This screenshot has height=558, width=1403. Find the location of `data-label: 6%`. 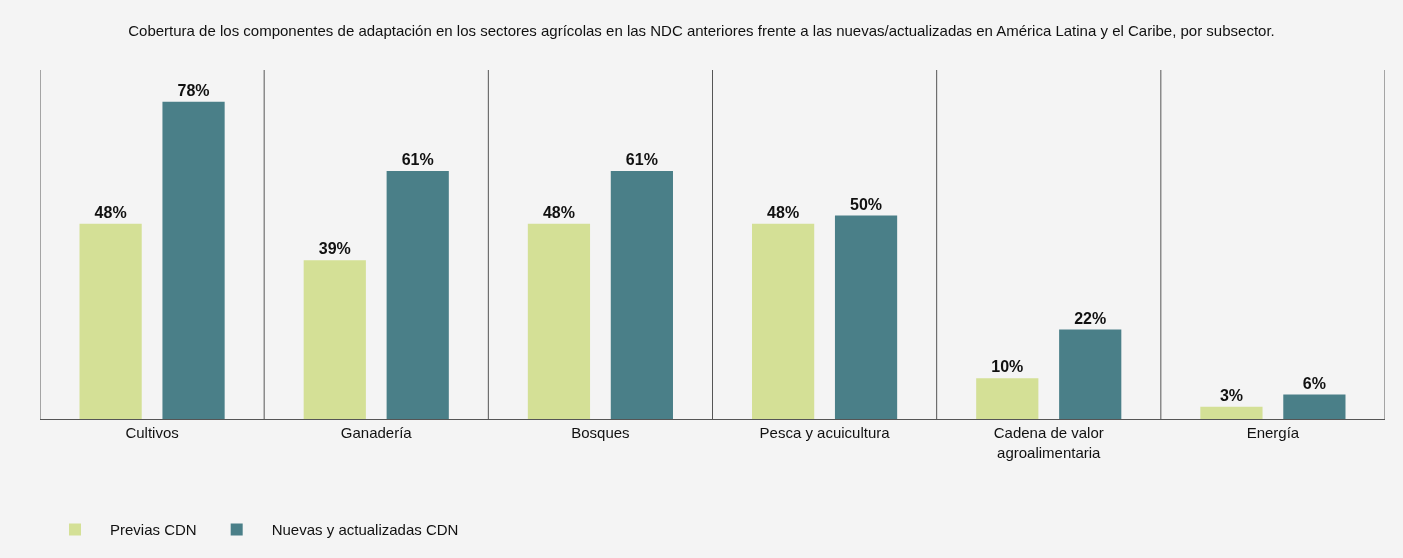

data-label: 6% is located at coordinates (1314, 383).